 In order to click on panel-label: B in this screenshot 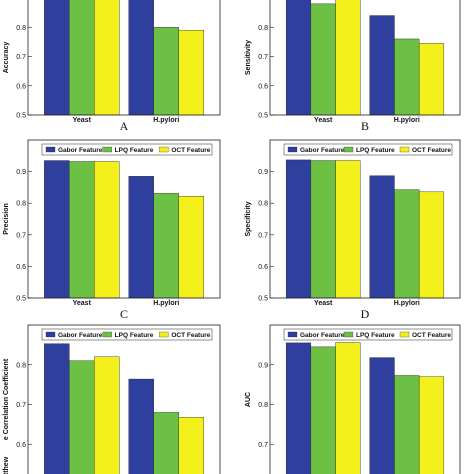, I will do `click(365, 126)`.